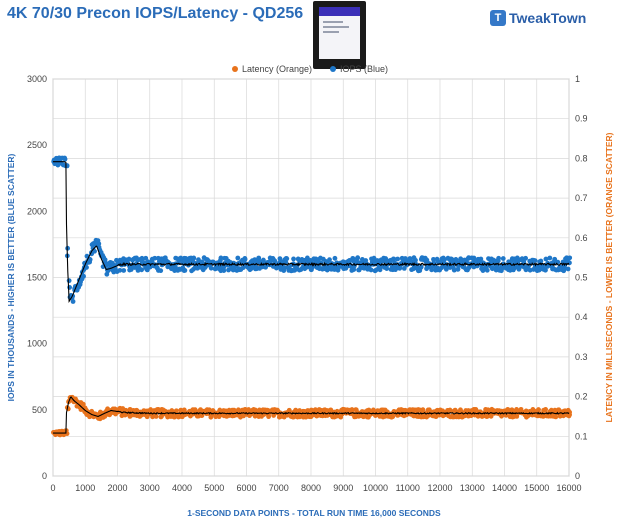 This screenshot has height=526, width=620. Describe the element at coordinates (182, 488) in the screenshot. I see `x-tick-label: 4000` at that location.